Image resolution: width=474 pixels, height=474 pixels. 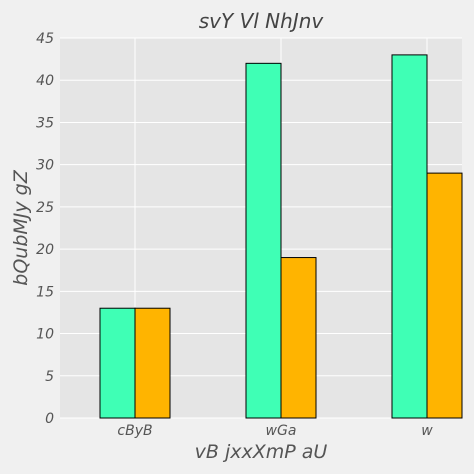 I want to click on chart-title: svY Vl NhJnv, so click(x=262, y=21).